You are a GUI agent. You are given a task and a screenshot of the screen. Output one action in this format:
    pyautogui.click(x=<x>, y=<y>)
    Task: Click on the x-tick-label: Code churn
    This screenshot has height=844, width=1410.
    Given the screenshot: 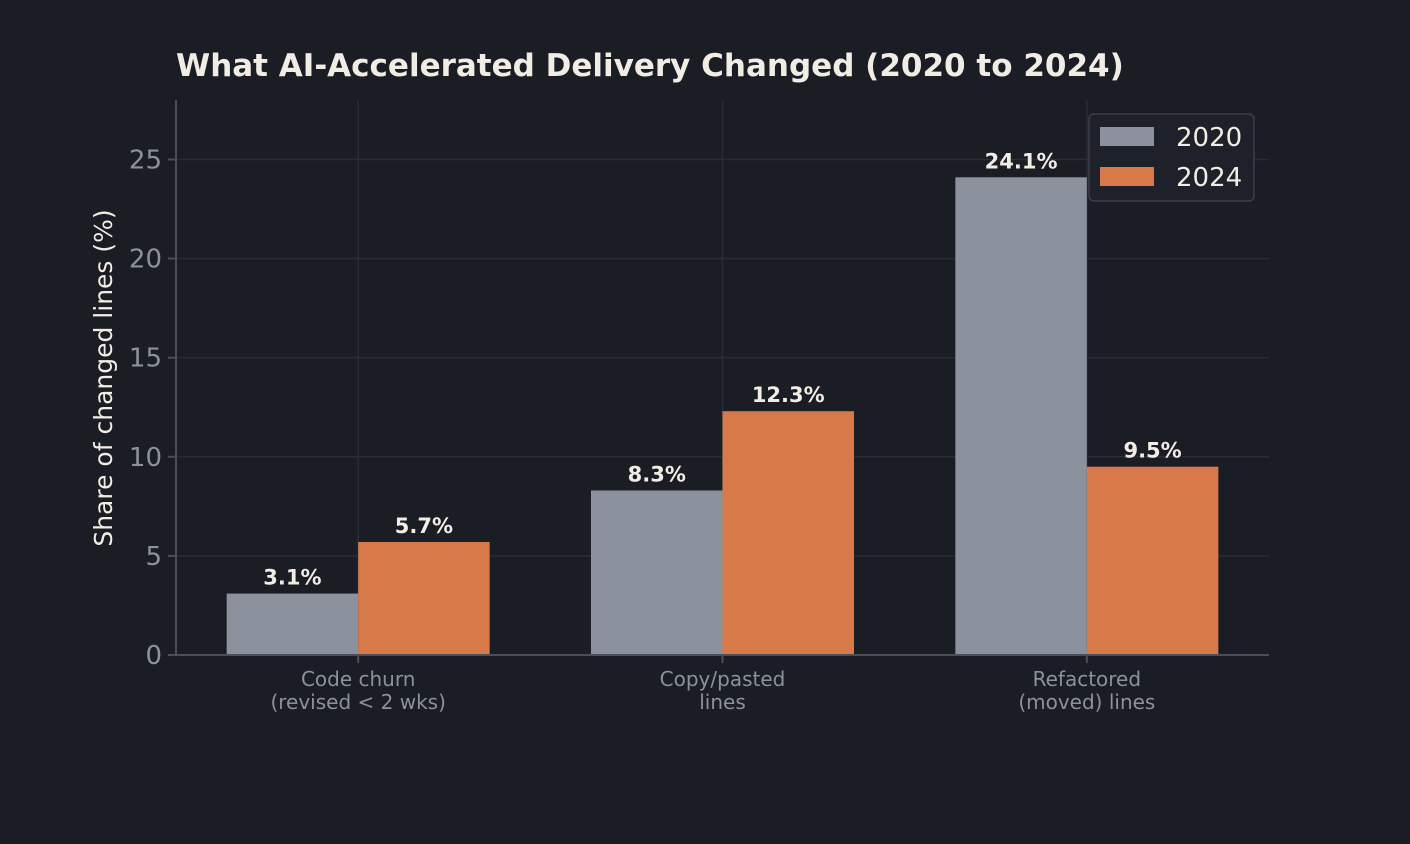 What is the action you would take?
    pyautogui.click(x=358, y=679)
    